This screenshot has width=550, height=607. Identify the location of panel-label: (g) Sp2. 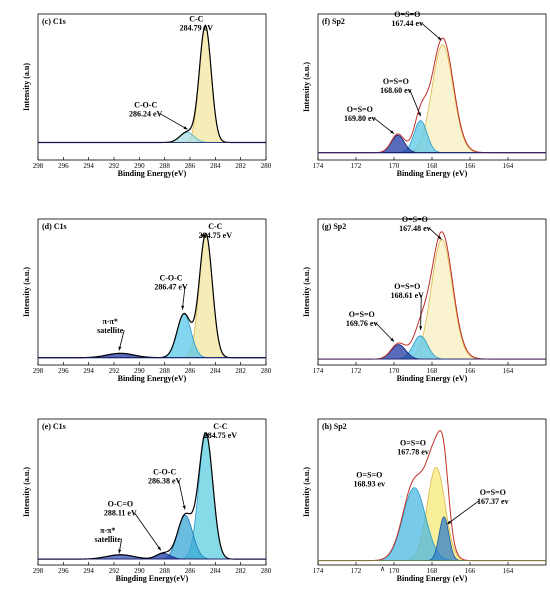
(334, 226).